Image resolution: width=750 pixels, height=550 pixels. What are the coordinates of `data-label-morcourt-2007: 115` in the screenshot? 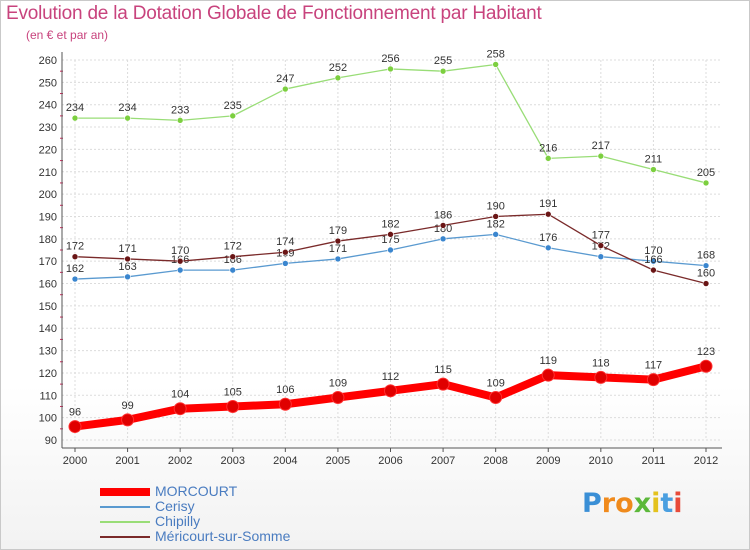 It's located at (443, 370).